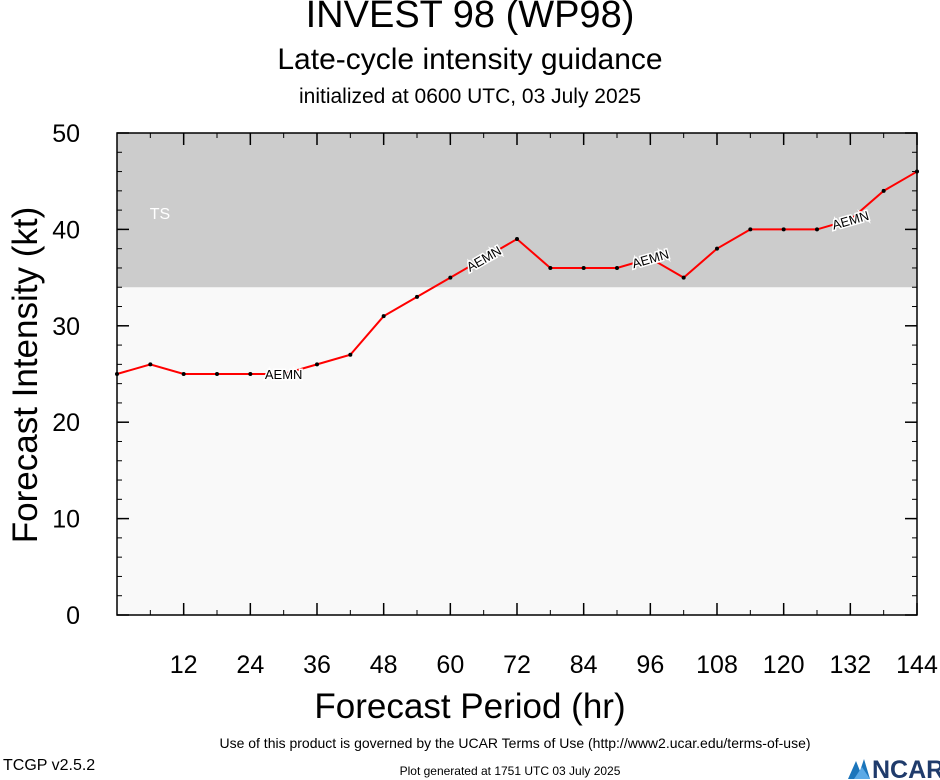  What do you see at coordinates (517, 665) in the screenshot?
I see `x-tick-label: 72` at bounding box center [517, 665].